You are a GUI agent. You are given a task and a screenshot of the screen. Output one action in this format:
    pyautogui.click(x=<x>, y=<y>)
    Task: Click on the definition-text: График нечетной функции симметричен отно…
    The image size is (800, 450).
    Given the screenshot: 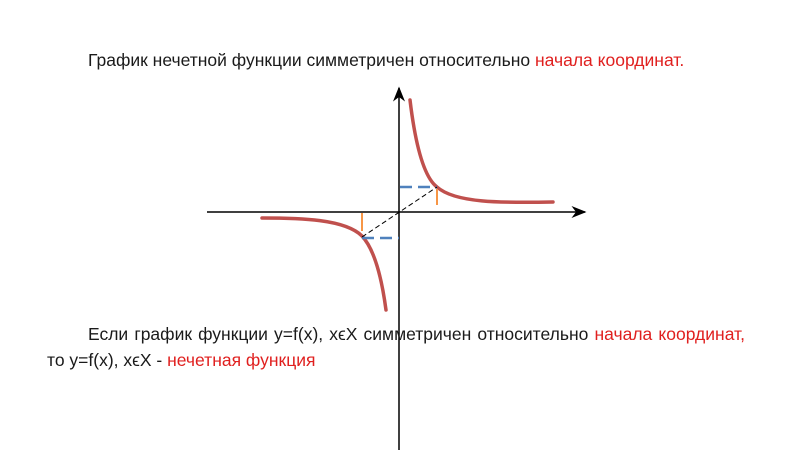 What is the action you would take?
    pyautogui.click(x=311, y=60)
    